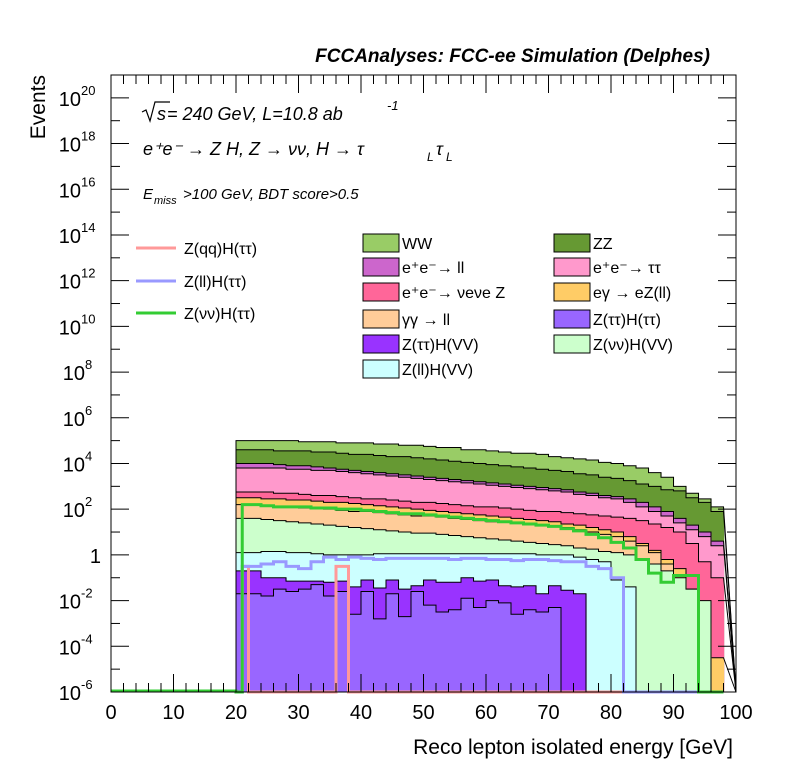 The image size is (796, 772). What do you see at coordinates (161, 114) in the screenshot?
I see `energy-sqrt-text: s` at bounding box center [161, 114].